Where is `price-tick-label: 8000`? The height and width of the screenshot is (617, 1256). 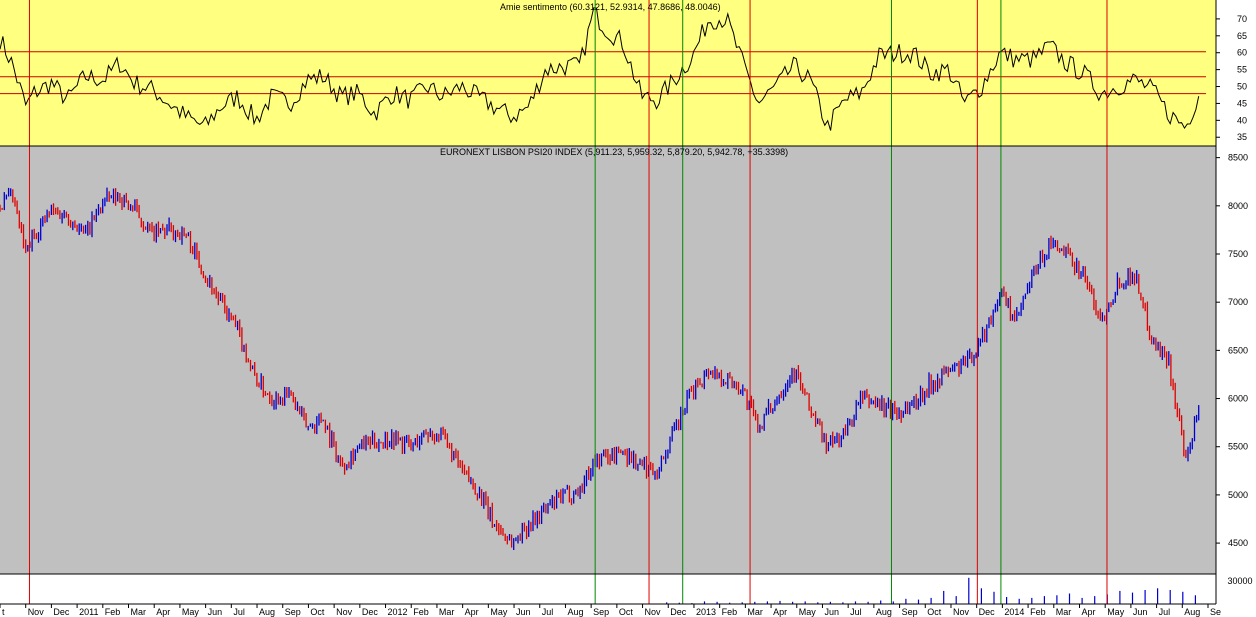
price-tick-label: 8000 is located at coordinates (1238, 206).